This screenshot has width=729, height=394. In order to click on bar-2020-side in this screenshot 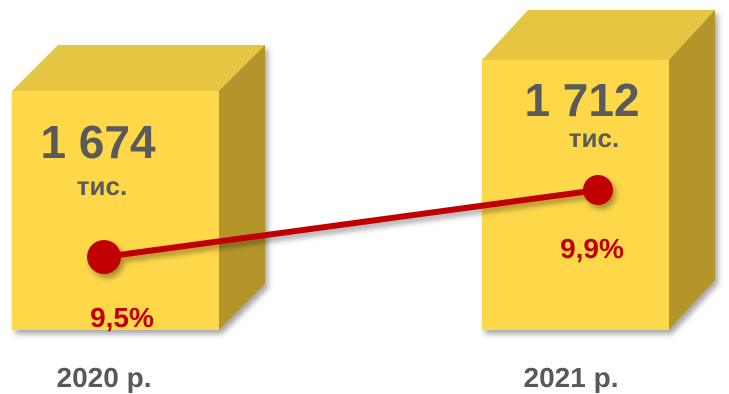, I will do `click(242, 187)`.